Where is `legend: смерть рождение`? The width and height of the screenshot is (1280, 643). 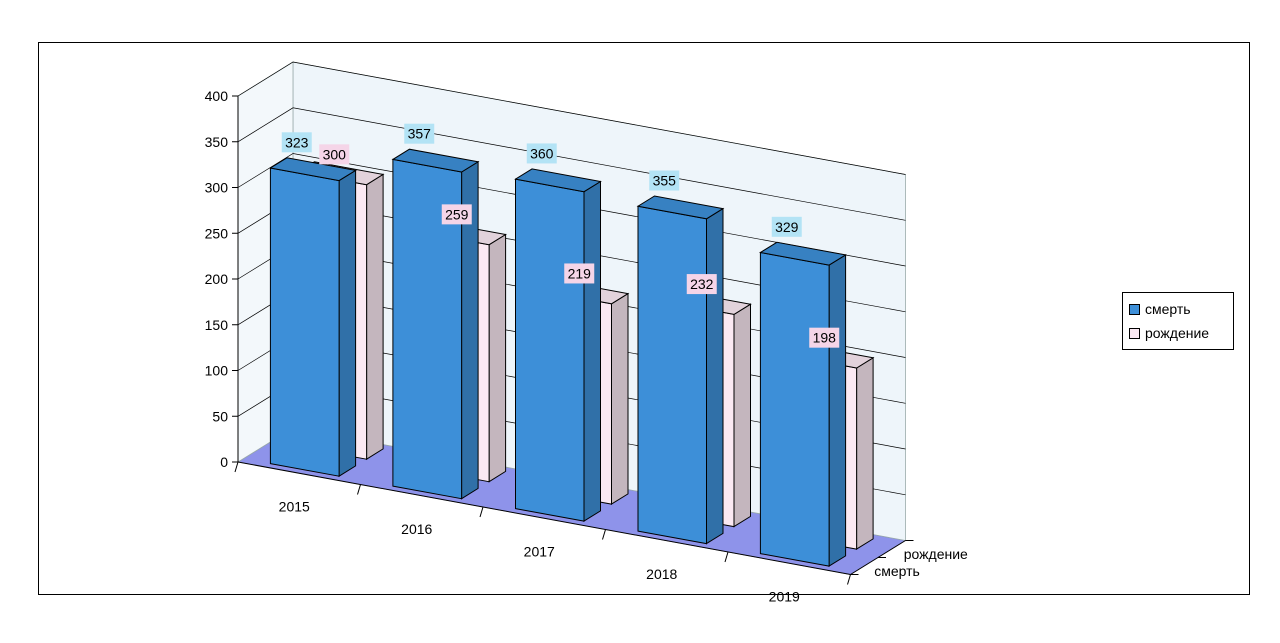 legend: смерть рождение is located at coordinates (1178, 321).